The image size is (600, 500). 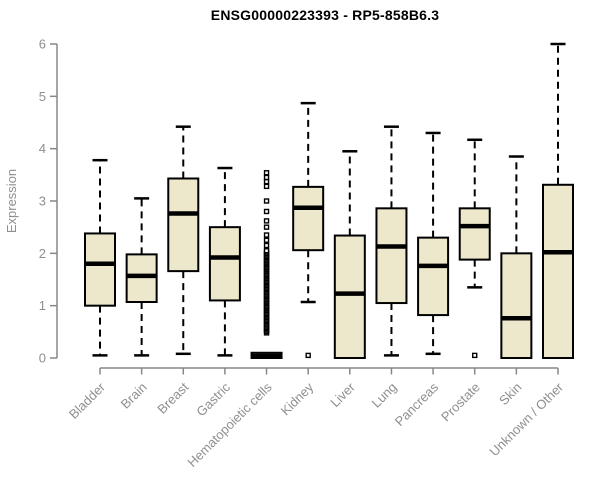 I want to click on x-tick-label-liver: Liver, so click(x=342, y=394).